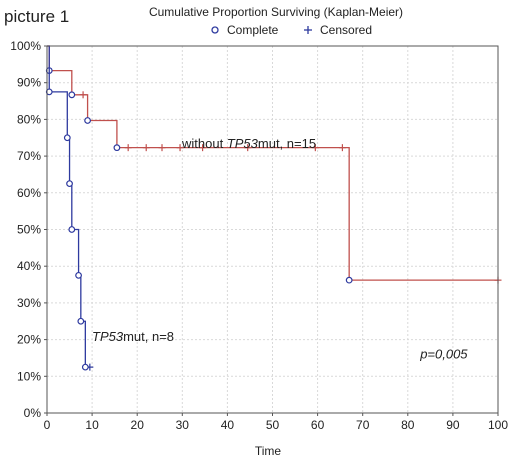 The height and width of the screenshot is (459, 520). I want to click on x-axis-label: Time, so click(268, 451).